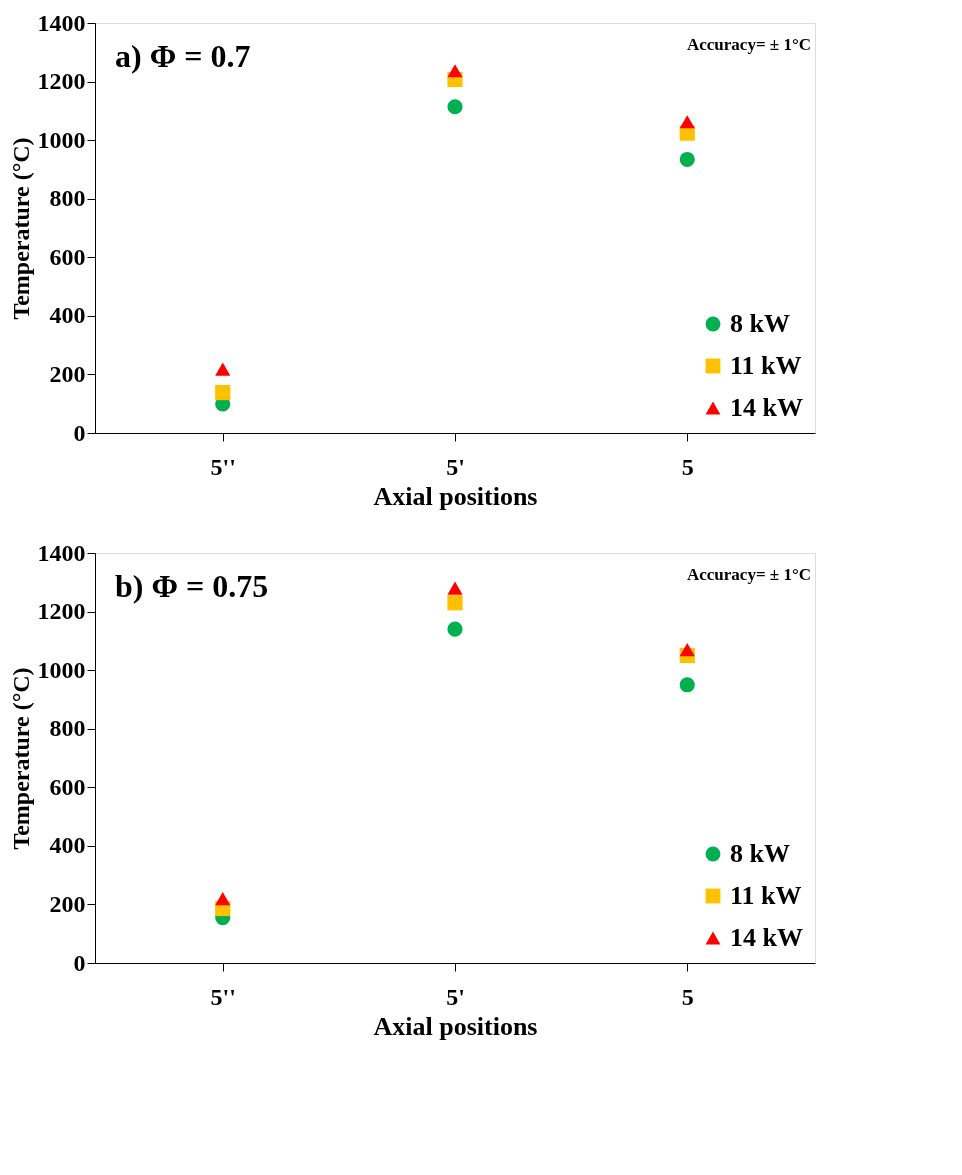  What do you see at coordinates (183, 56) in the screenshot?
I see `text: a) Φ = 0.7` at bounding box center [183, 56].